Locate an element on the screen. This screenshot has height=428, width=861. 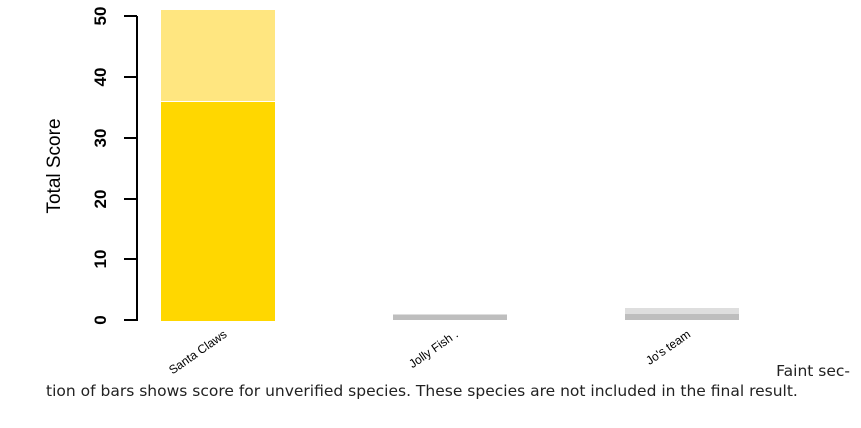
y-tick-label-20: 20 is located at coordinates (100, 199).